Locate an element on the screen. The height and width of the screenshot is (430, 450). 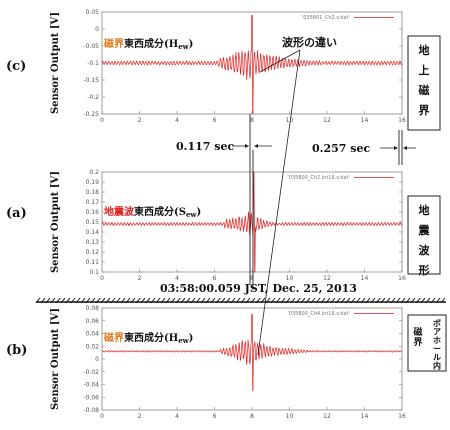
panel-label: (b) is located at coordinates (16, 350).